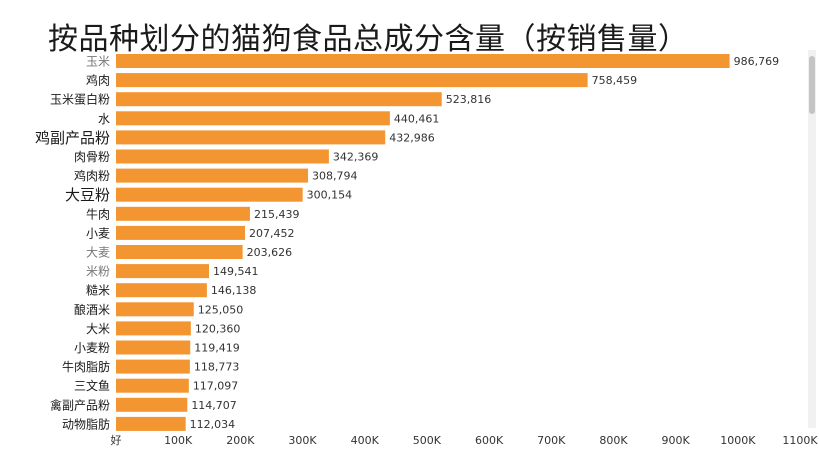 The width and height of the screenshot is (819, 453). I want to click on category-label-12: 米粉, so click(98, 272).